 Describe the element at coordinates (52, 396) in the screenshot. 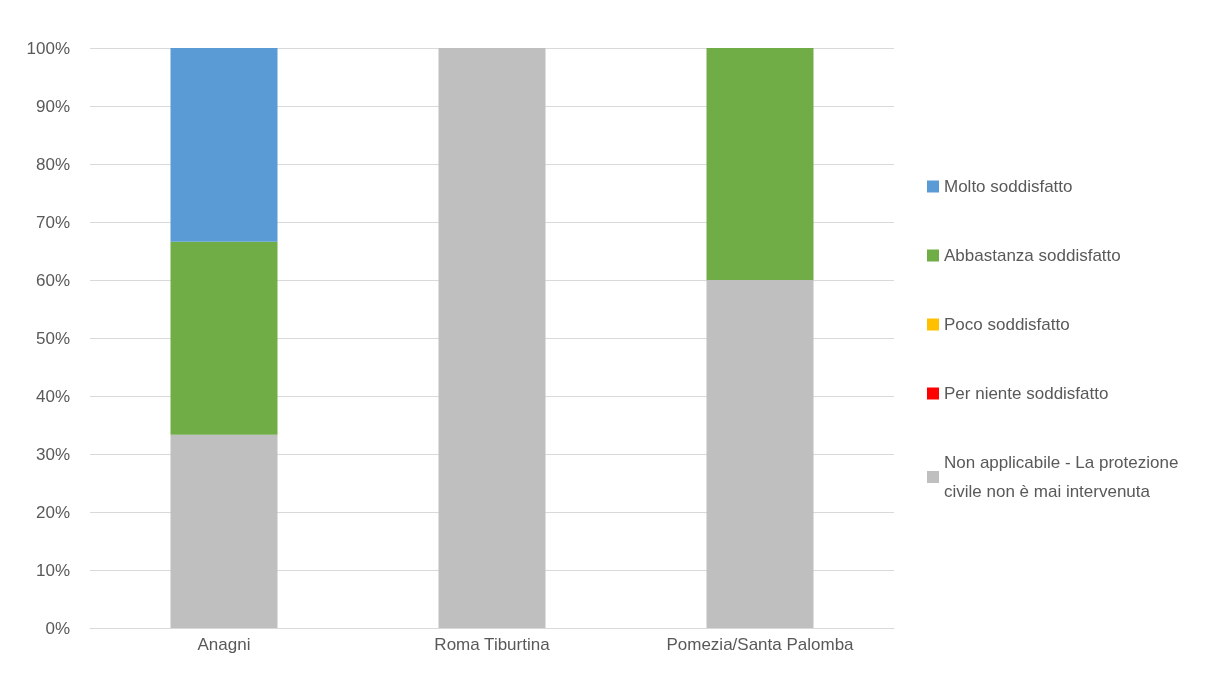

I see `y-tick-label: 40%` at that location.